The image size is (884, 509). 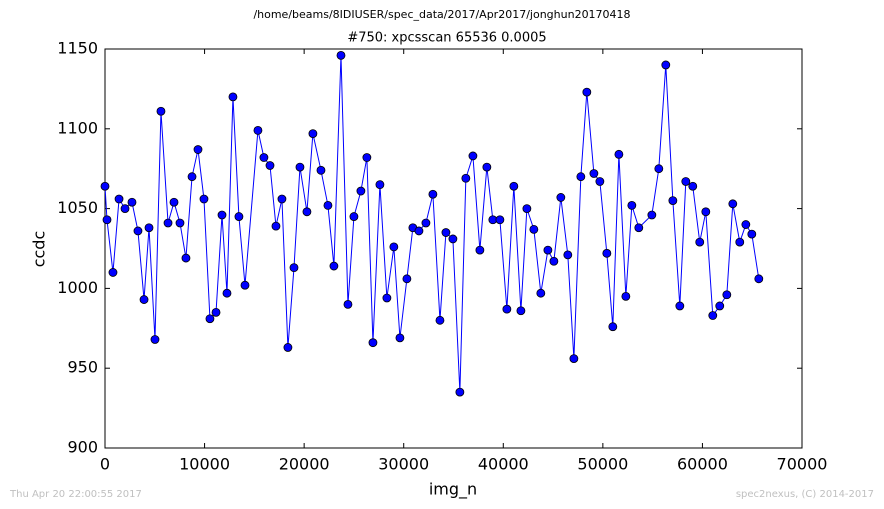 I want to click on y-tick-label: 1100, so click(x=77, y=127).